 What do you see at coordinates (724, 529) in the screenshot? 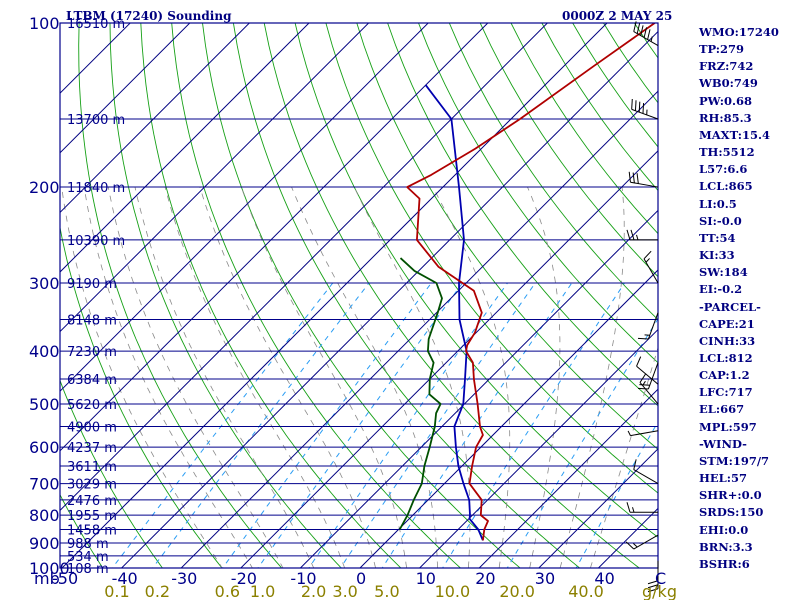
I see `index-item: EHI:0.0` at bounding box center [724, 529].